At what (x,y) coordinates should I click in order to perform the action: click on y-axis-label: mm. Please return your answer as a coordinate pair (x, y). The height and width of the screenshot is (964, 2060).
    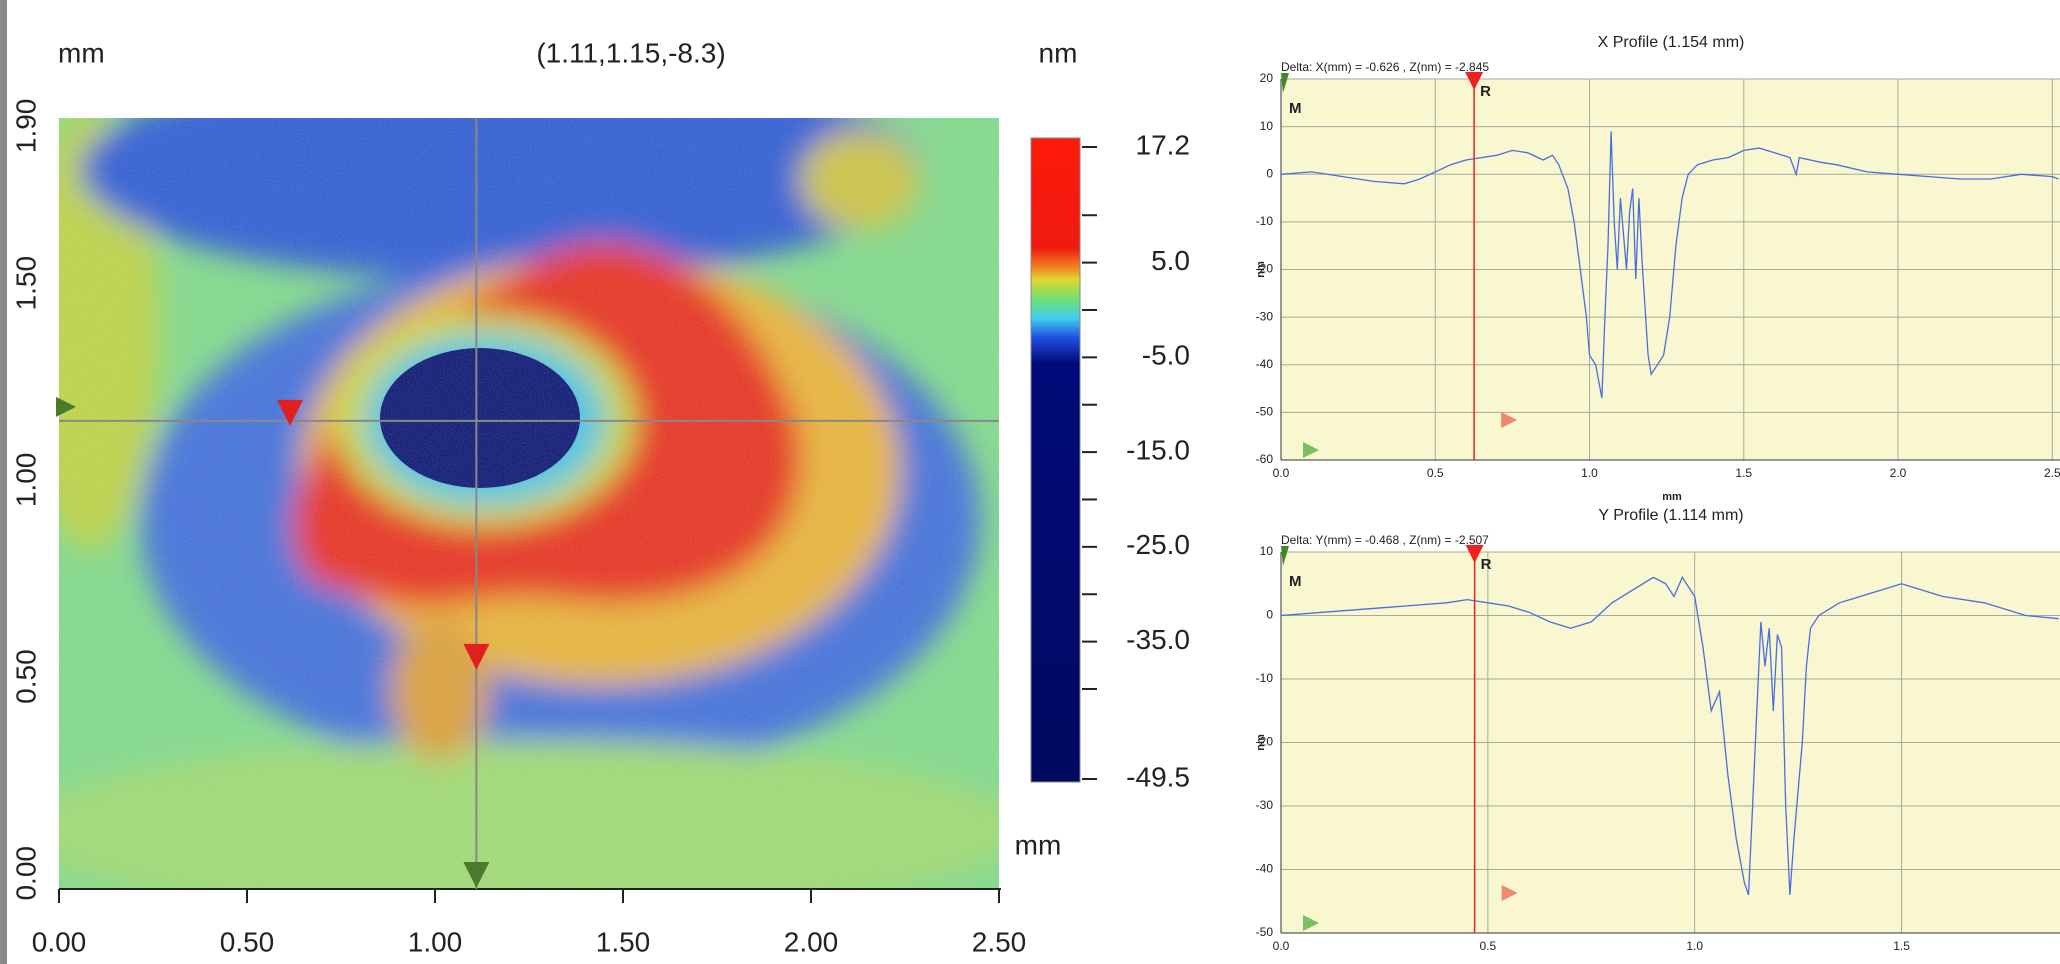
    Looking at the image, I should click on (81, 52).